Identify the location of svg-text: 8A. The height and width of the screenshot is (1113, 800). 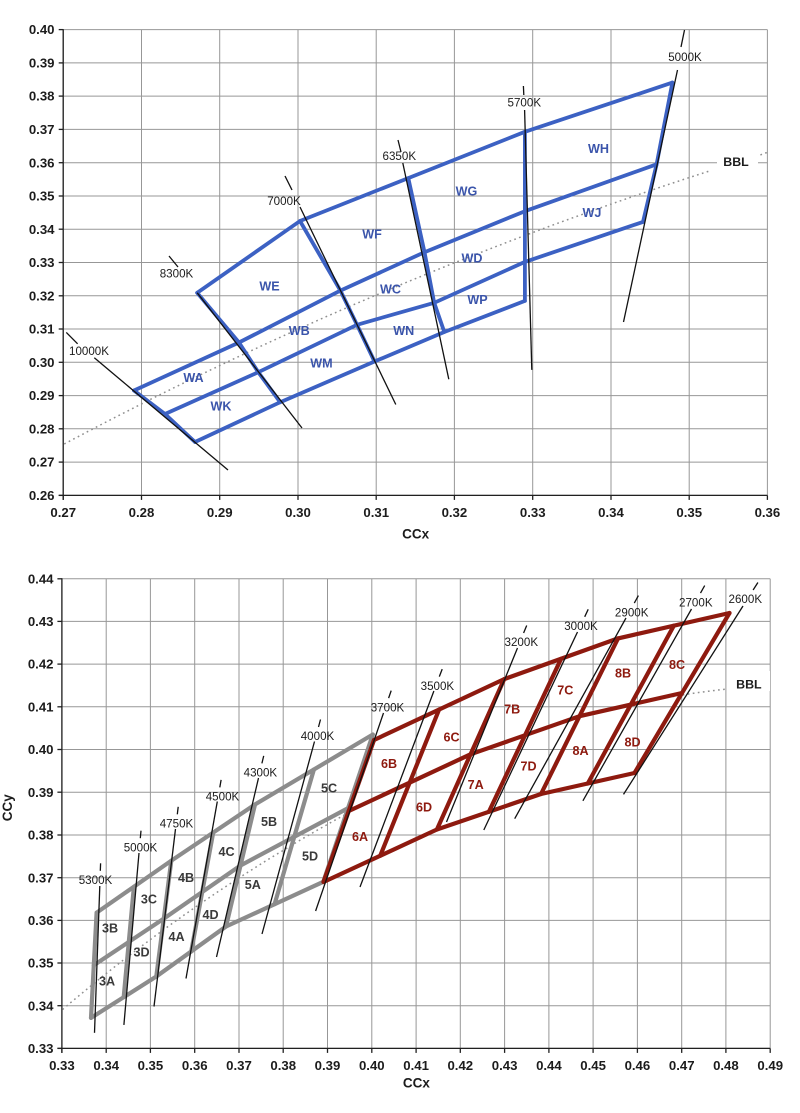
(580, 751).